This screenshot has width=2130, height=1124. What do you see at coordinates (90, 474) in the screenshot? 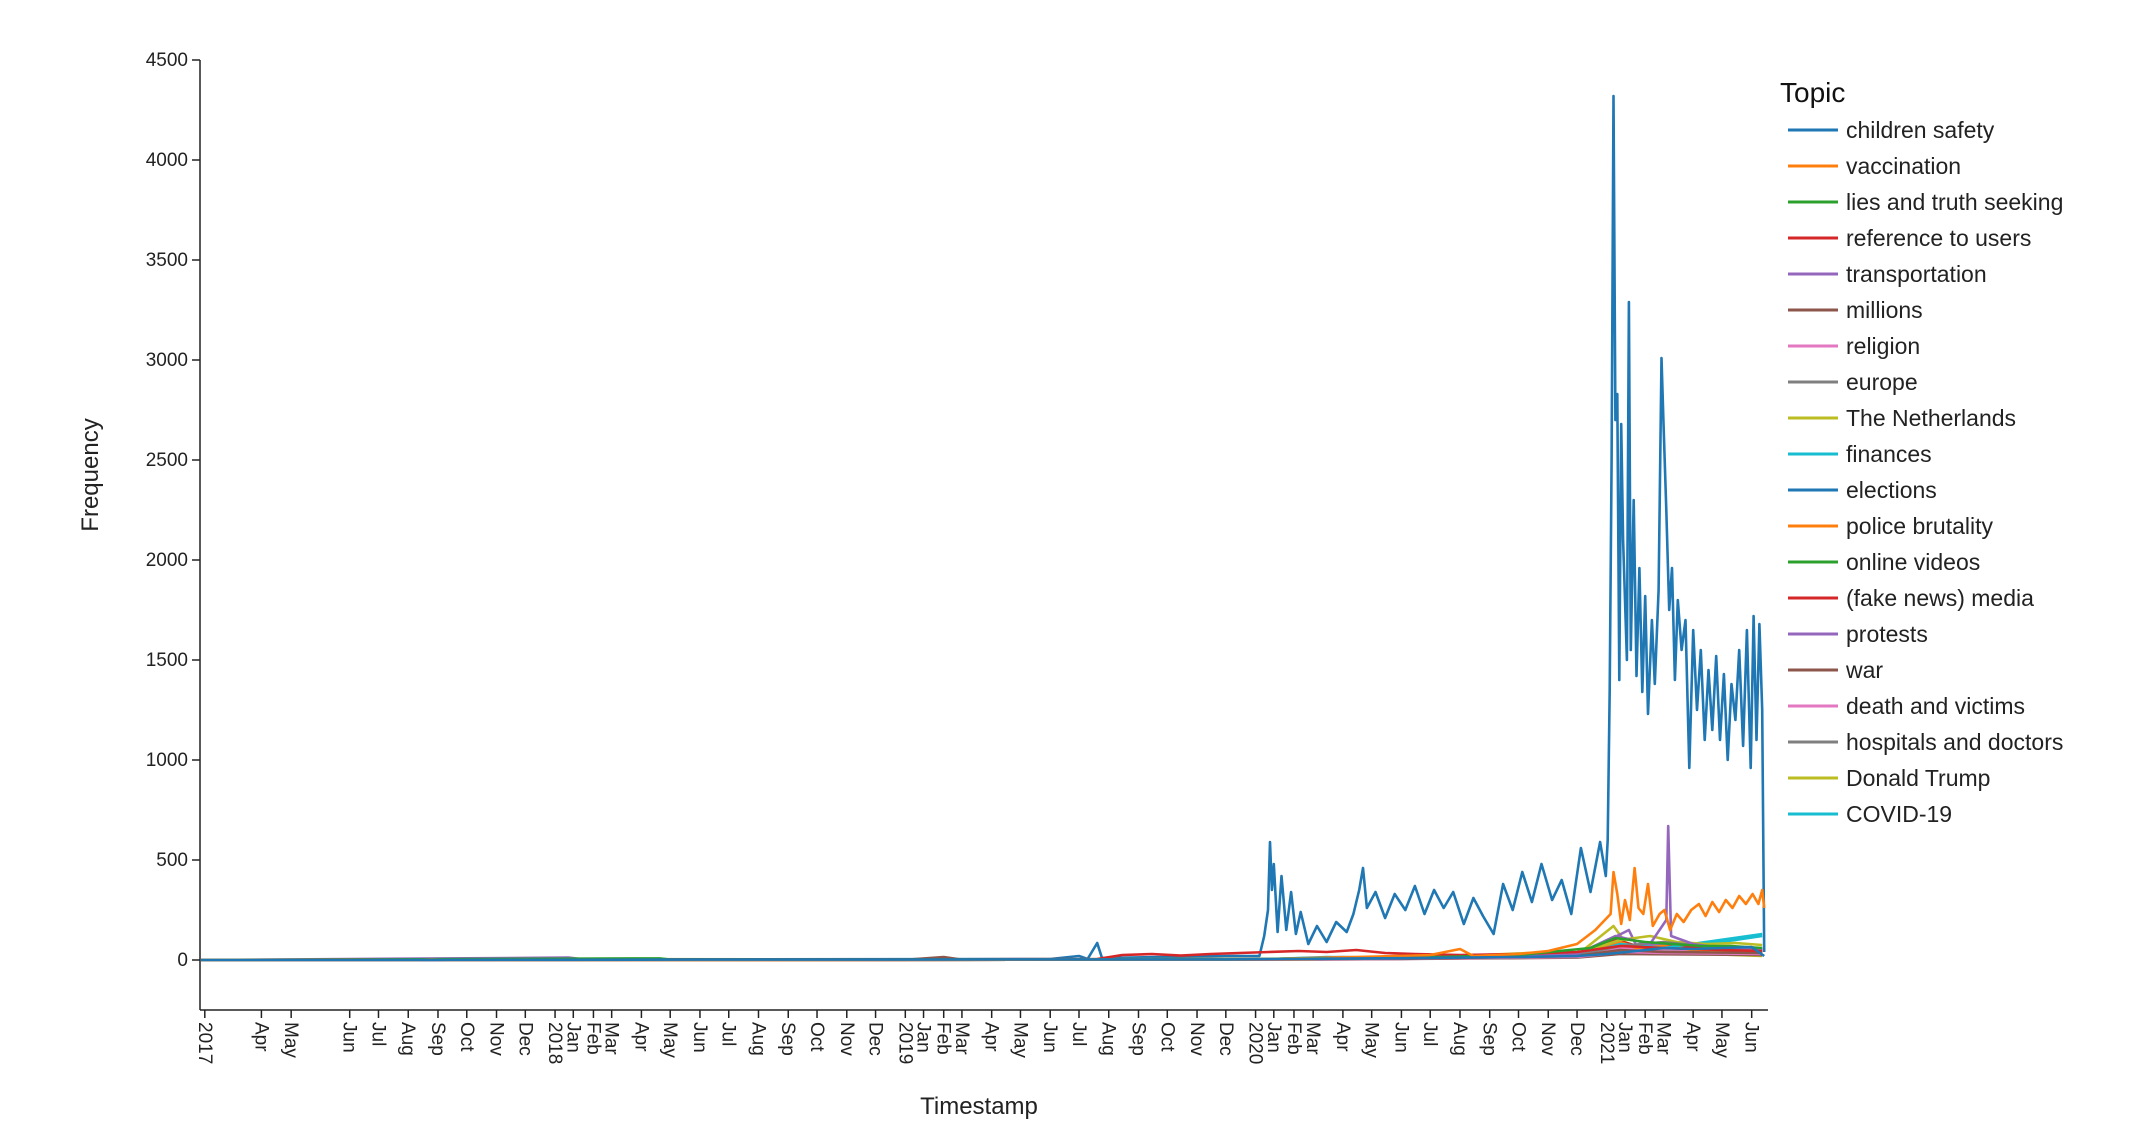
I see `y-axis-title: Frequency` at bounding box center [90, 474].